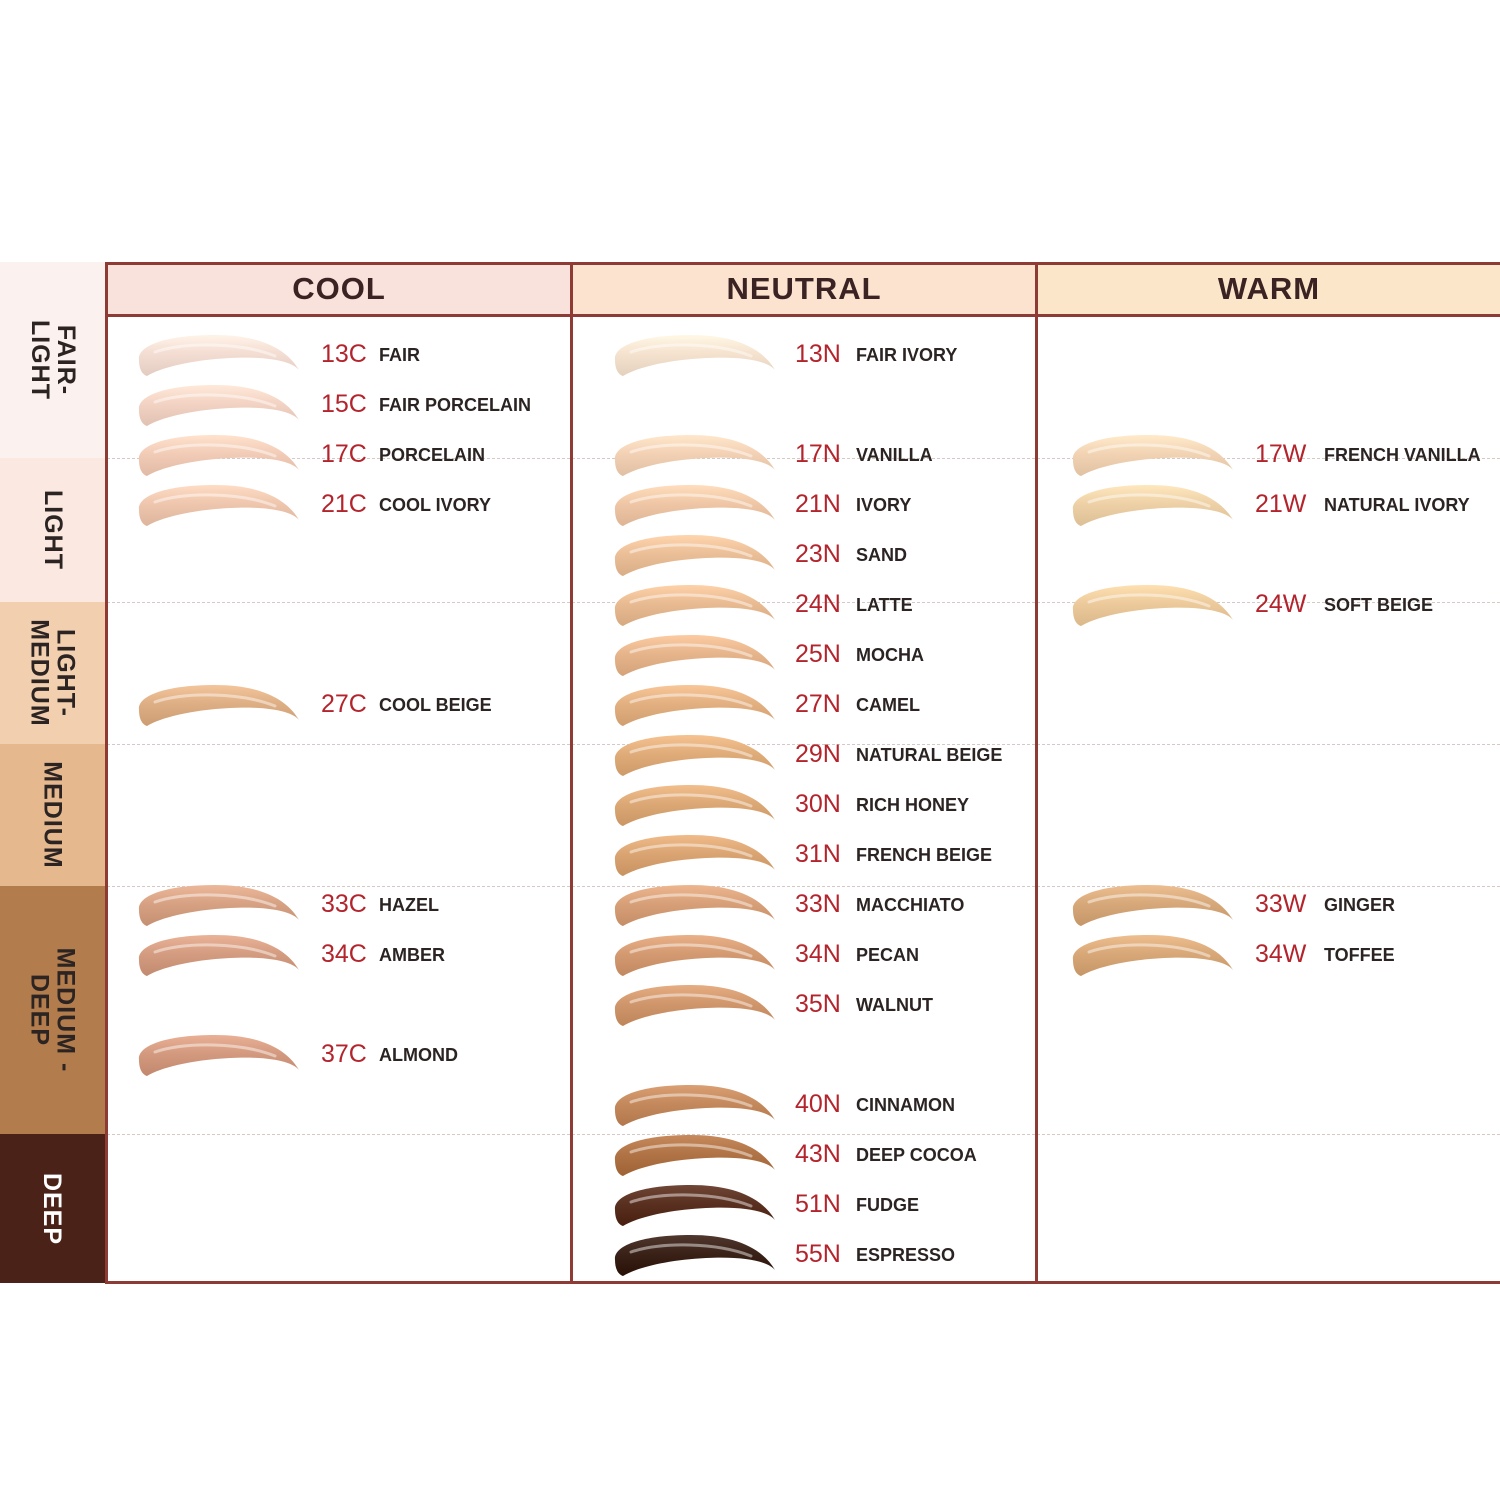  What do you see at coordinates (887, 1205) in the screenshot?
I see `shade-name: FUDGE` at bounding box center [887, 1205].